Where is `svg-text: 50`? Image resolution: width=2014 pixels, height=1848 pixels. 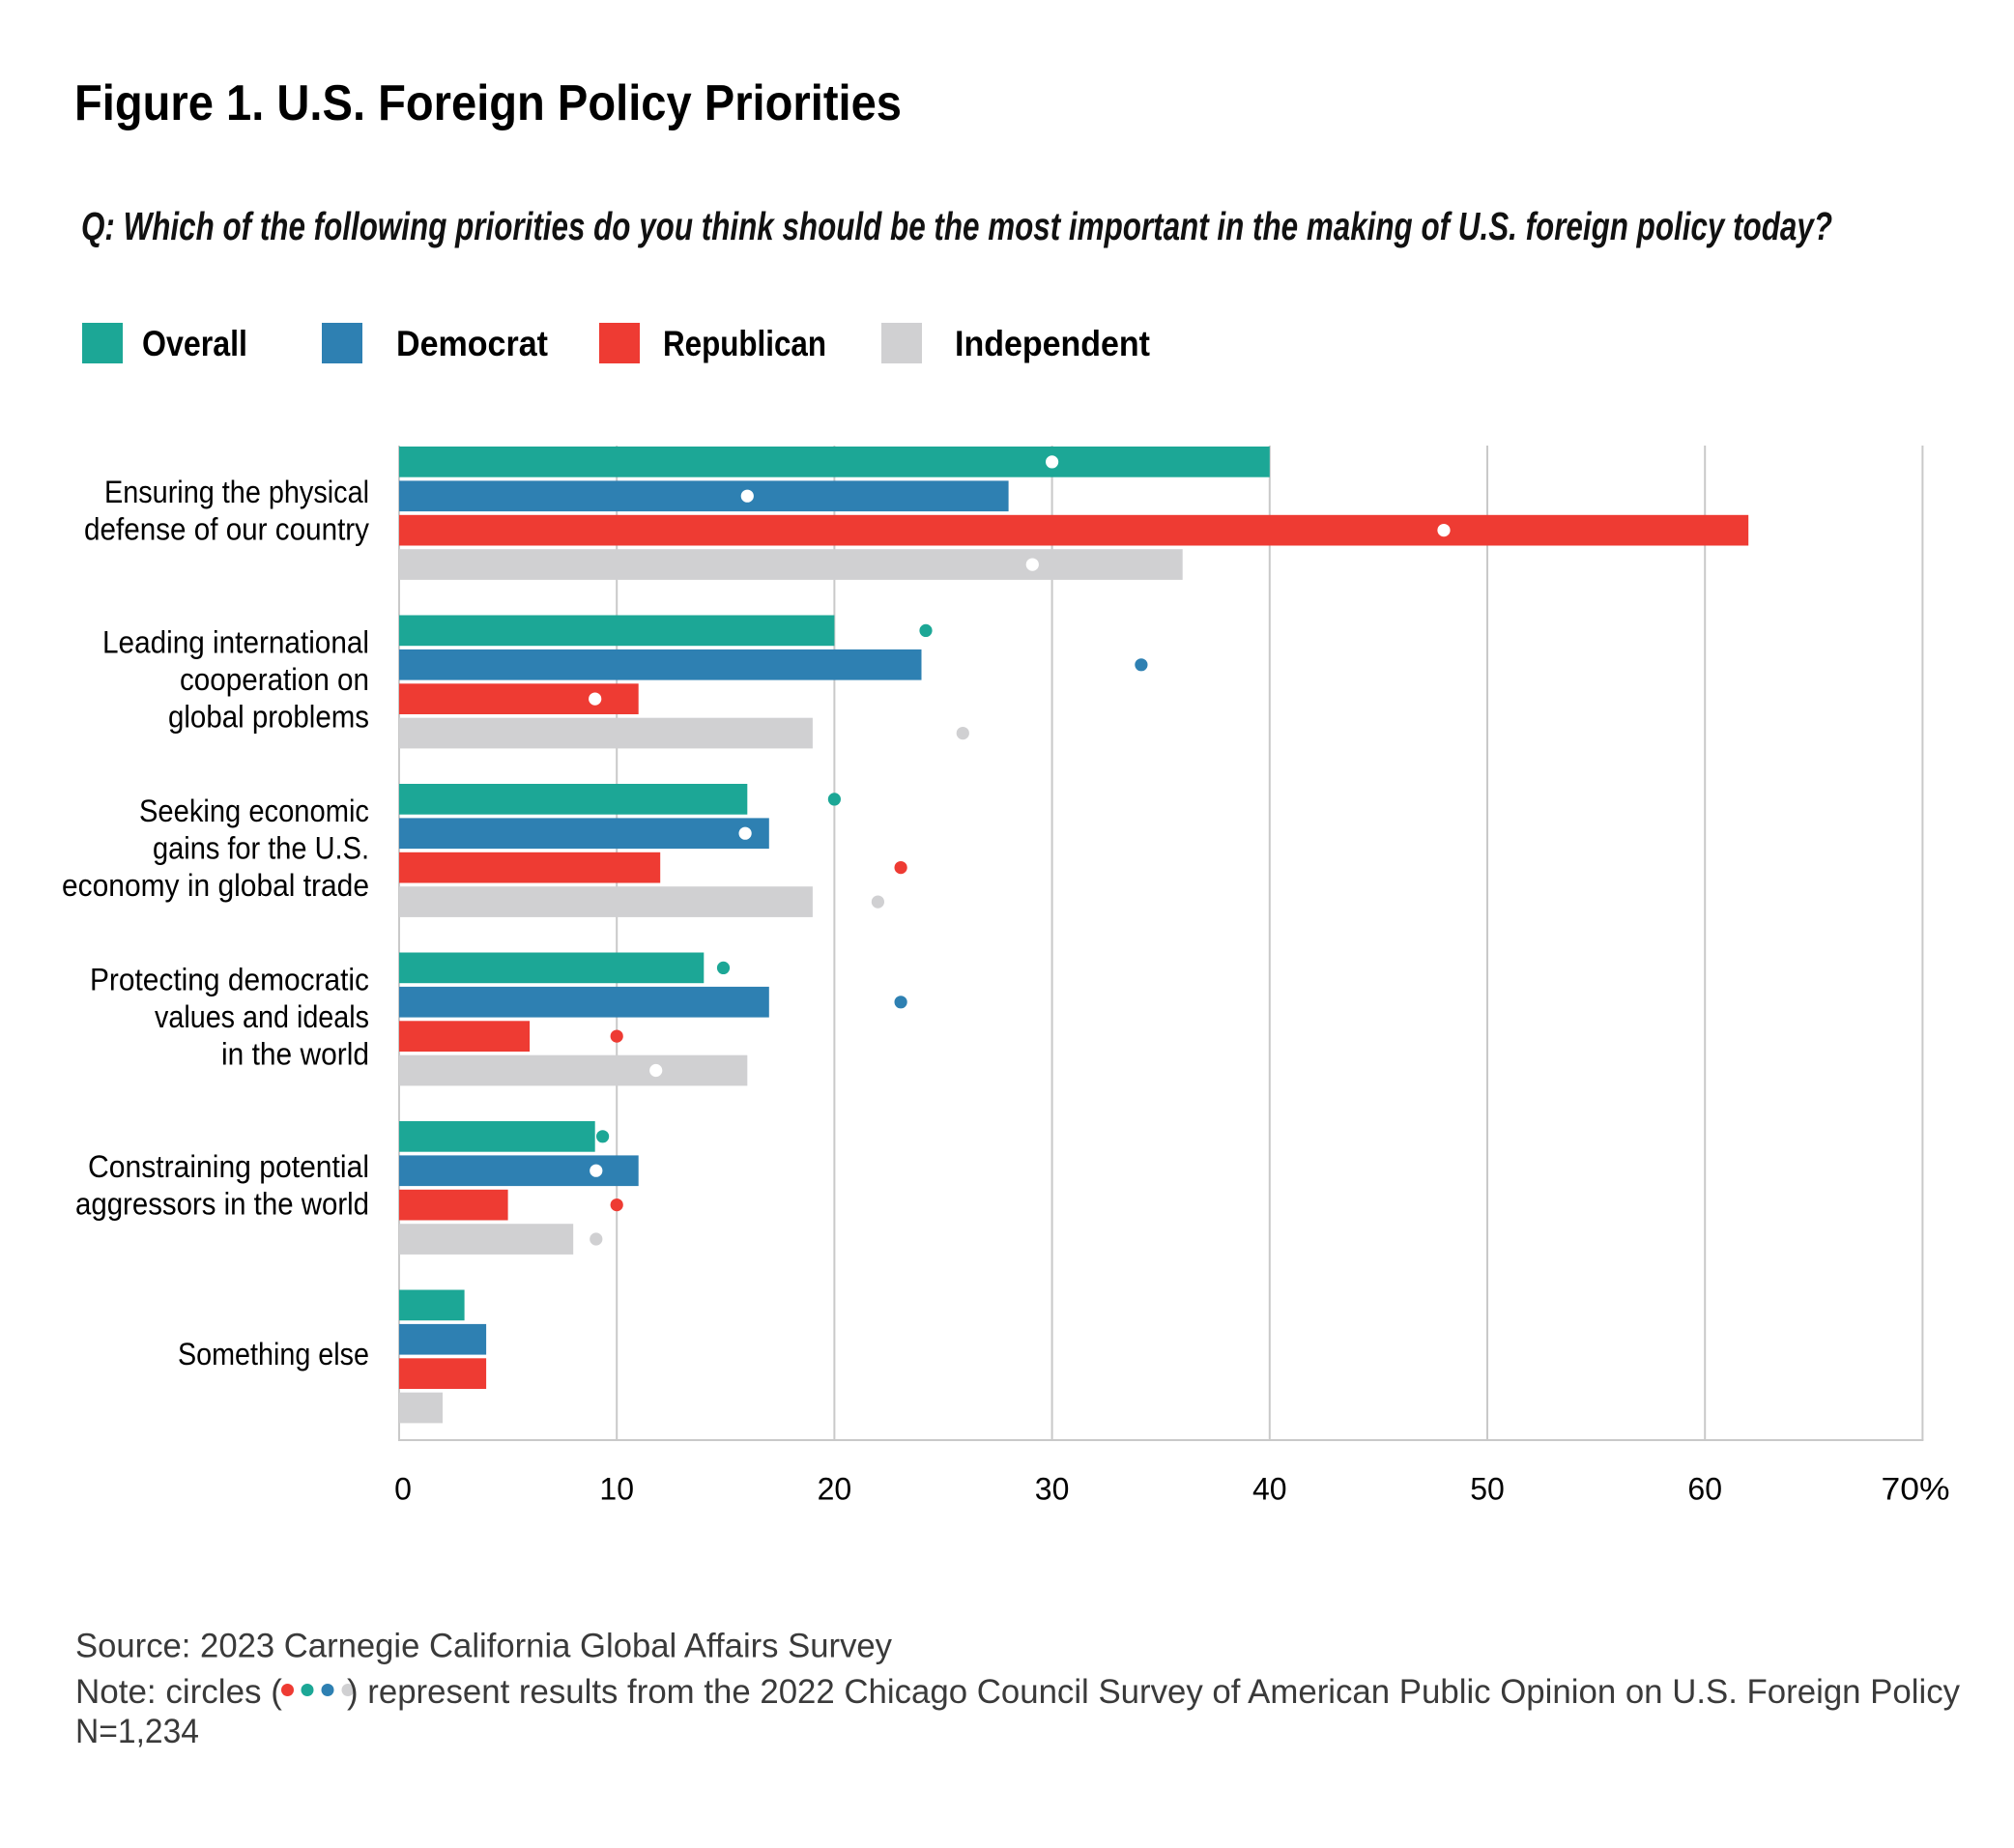 svg-text: 50 is located at coordinates (1487, 1489).